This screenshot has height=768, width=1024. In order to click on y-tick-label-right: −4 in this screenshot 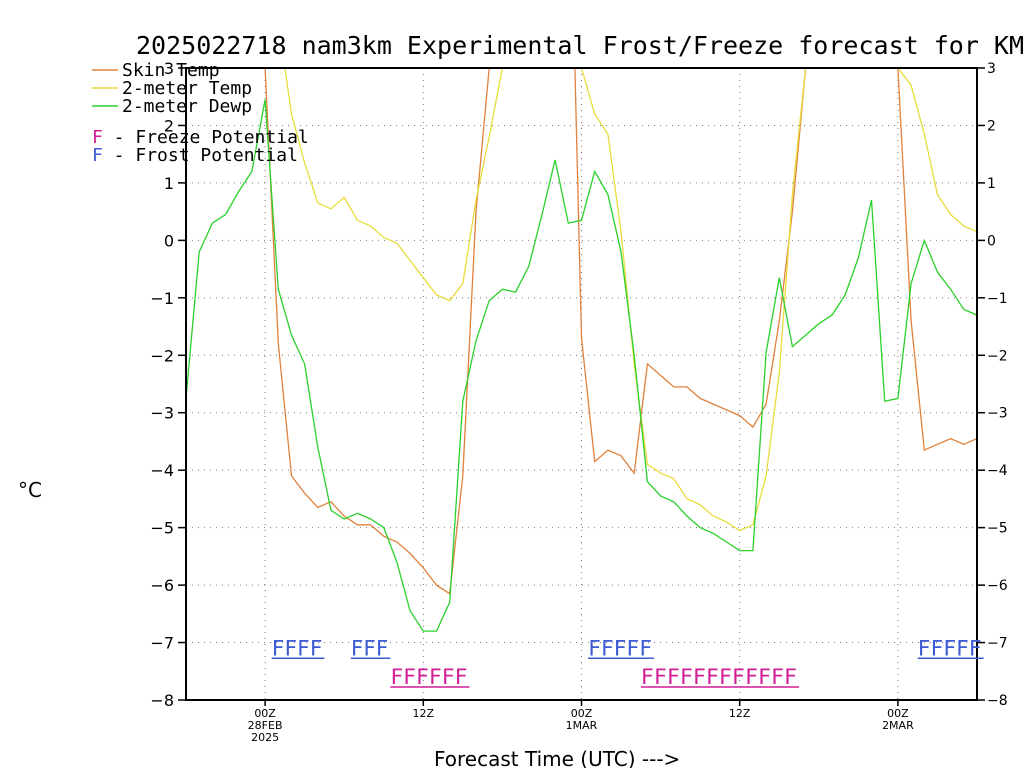, I will do `click(997, 471)`.